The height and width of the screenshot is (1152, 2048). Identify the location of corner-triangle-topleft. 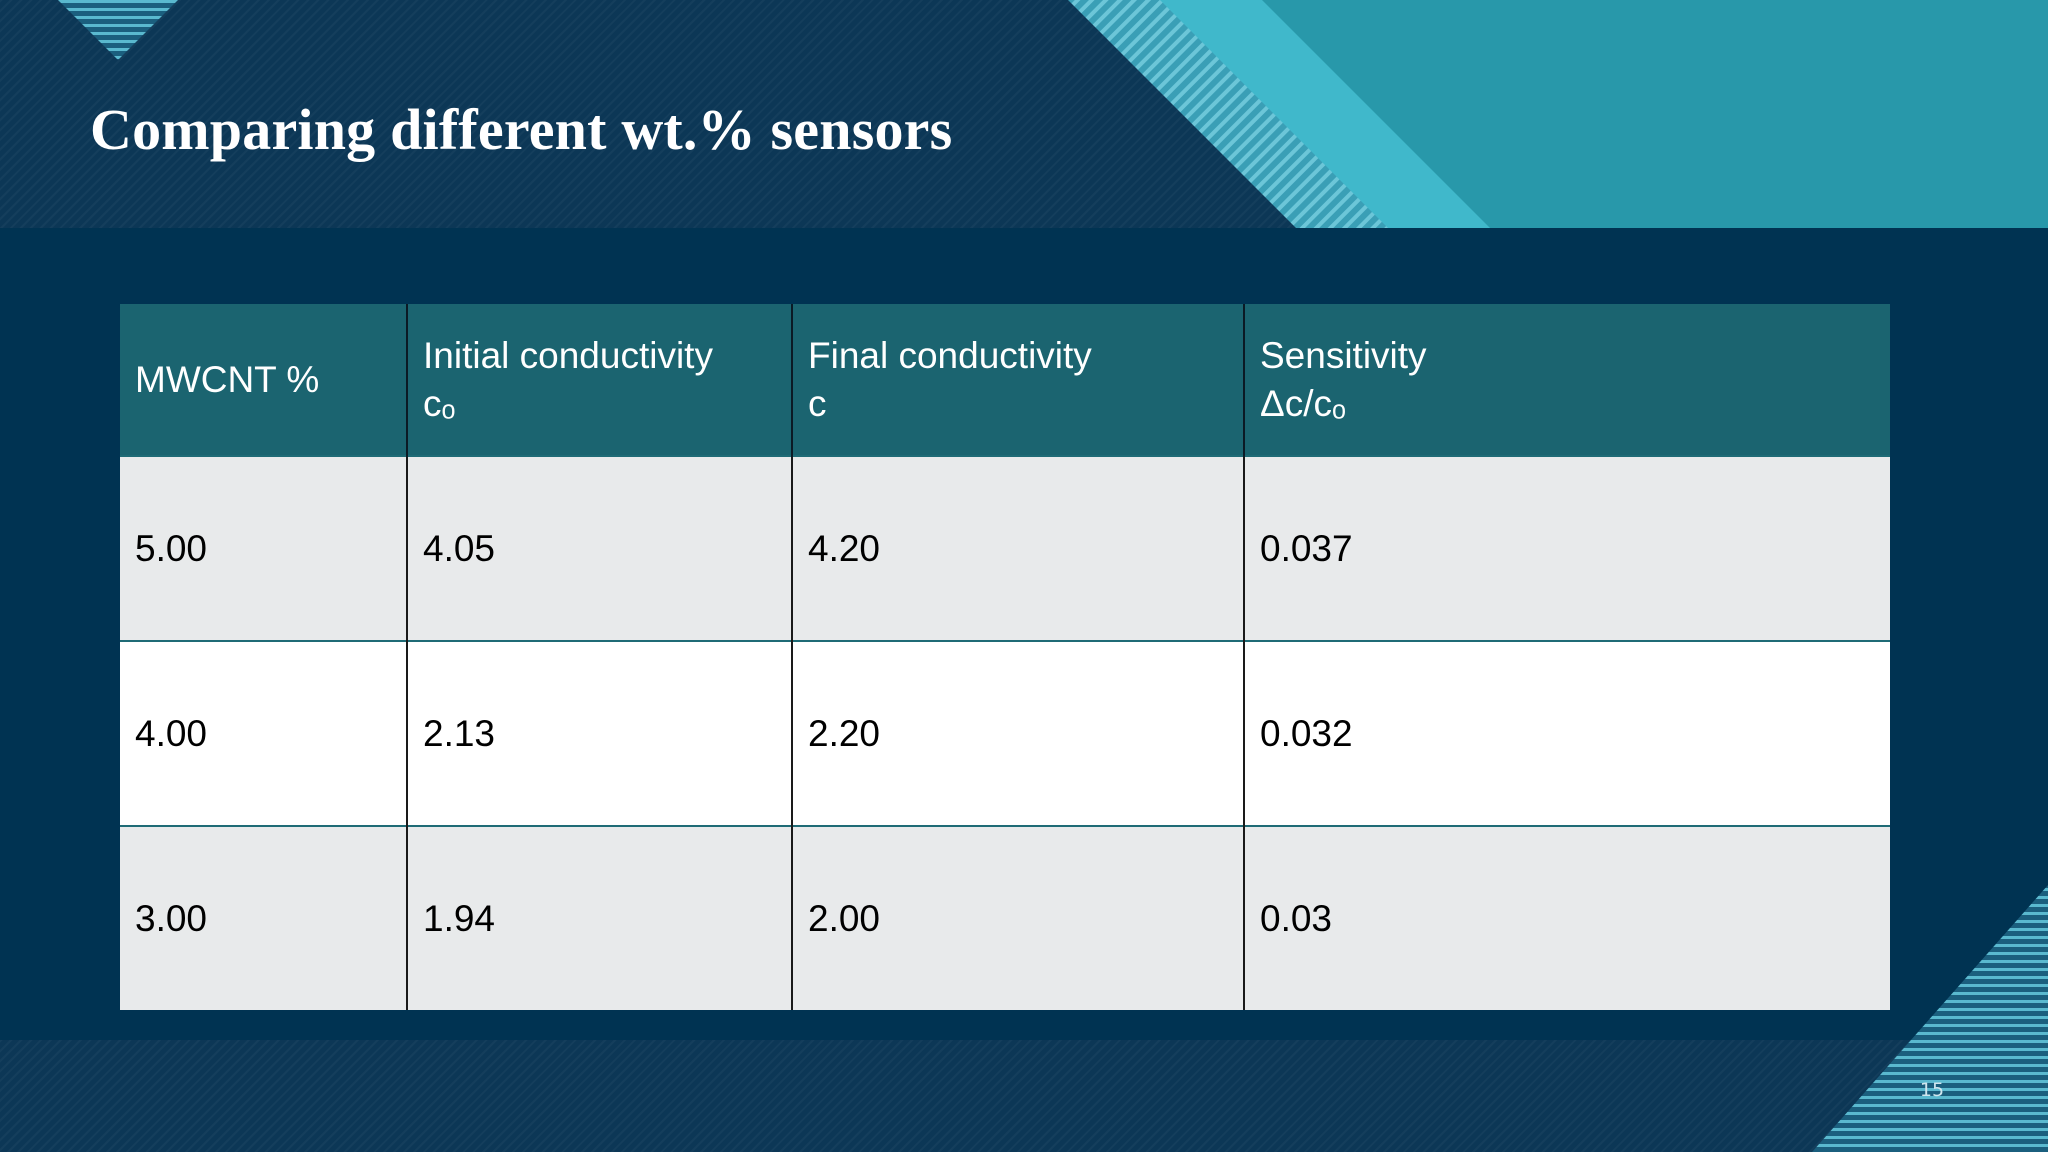
(118, 30).